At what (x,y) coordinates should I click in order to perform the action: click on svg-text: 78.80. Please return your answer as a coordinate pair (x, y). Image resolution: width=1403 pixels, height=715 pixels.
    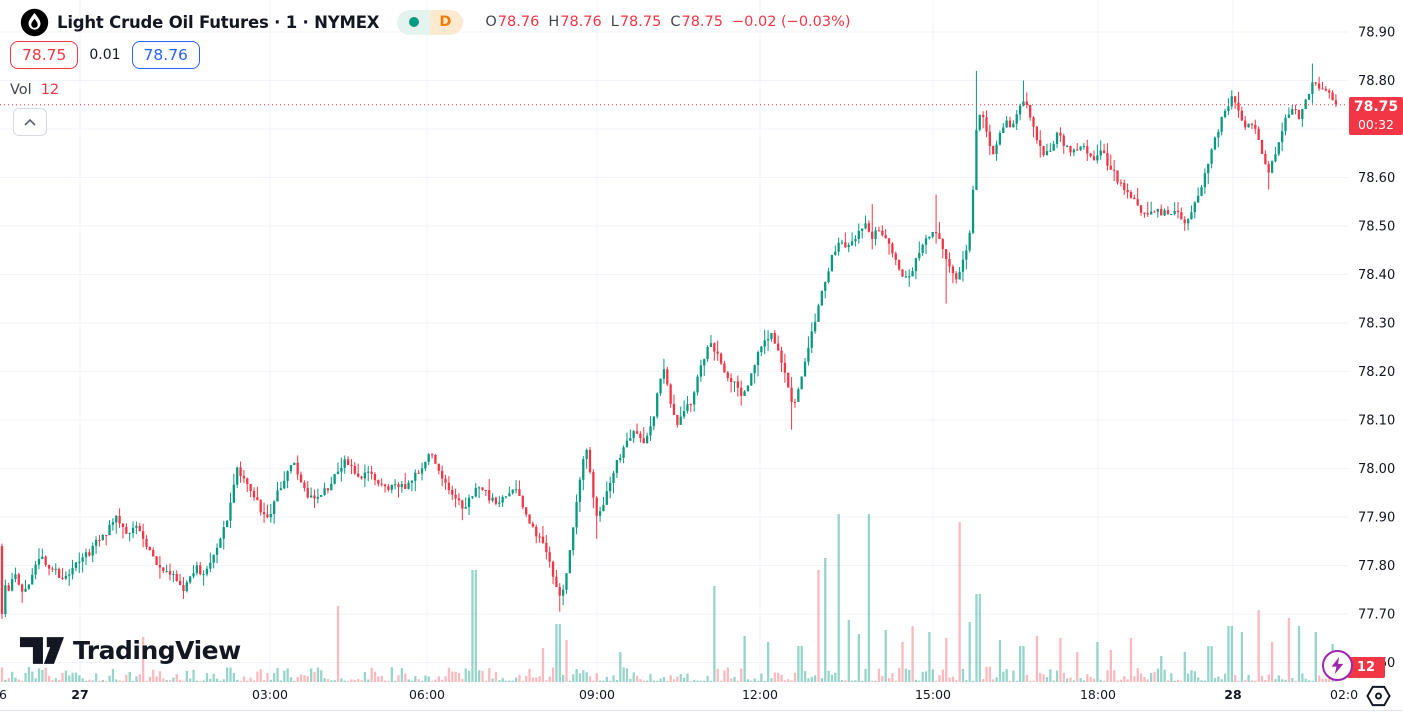
    Looking at the image, I should click on (1376, 81).